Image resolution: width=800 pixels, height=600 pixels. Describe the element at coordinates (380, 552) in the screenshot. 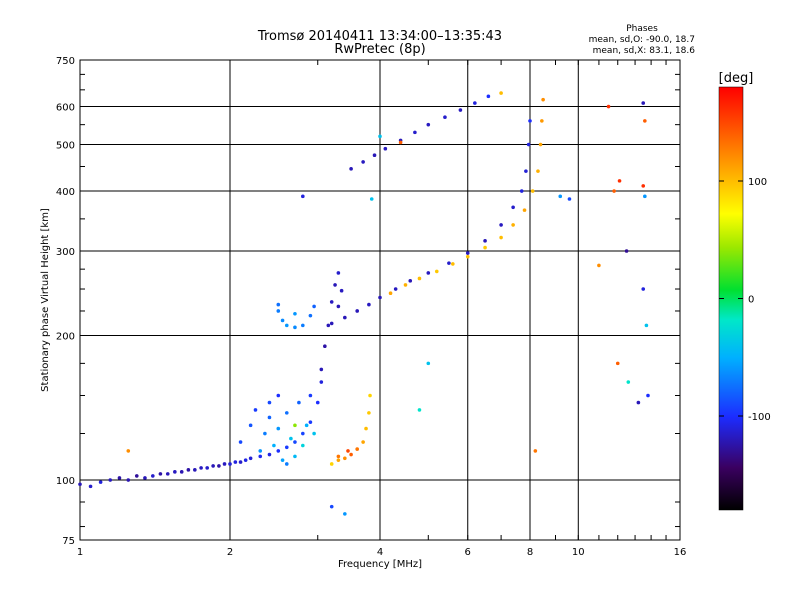

I see `x-tick-label: 4` at that location.